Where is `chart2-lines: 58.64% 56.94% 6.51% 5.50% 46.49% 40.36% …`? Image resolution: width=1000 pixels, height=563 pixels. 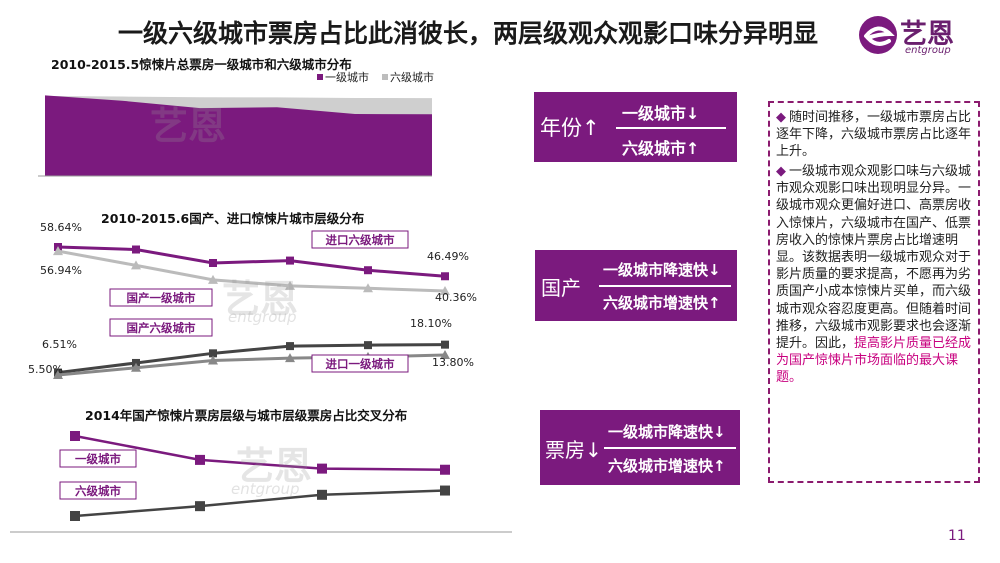 chart2-lines: 58.64% 56.94% 6.51% 5.50% 46.49% 40.36% … is located at coordinates (252, 300).